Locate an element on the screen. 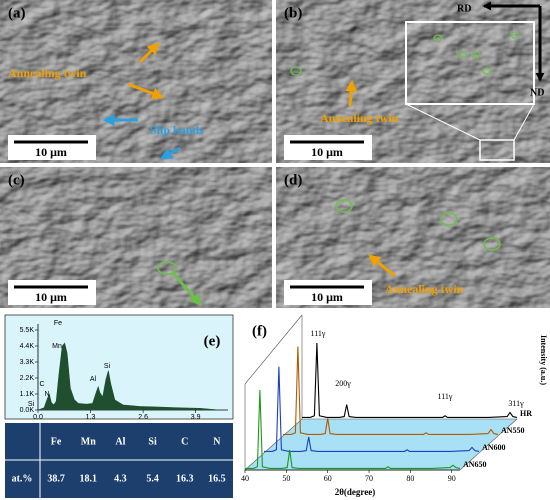 The width and height of the screenshot is (550, 500). spectrum is located at coordinates (128, 376).